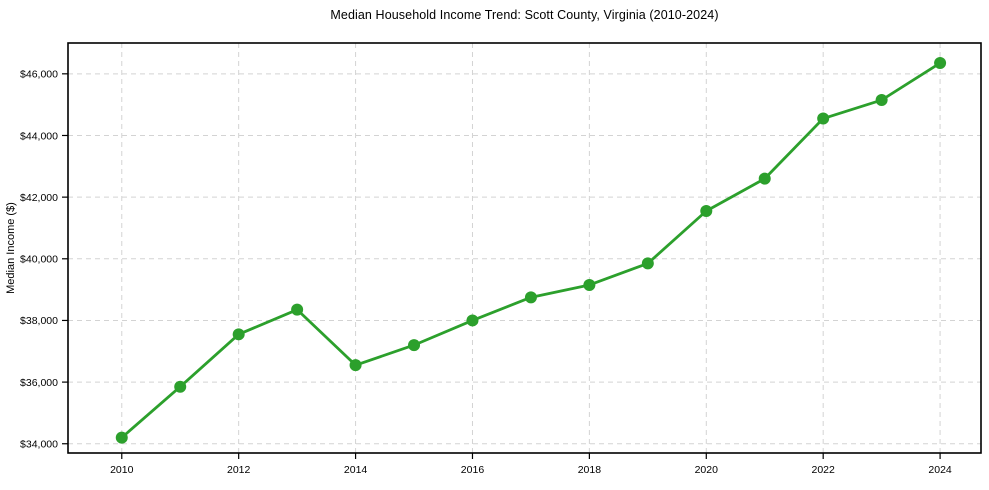 The height and width of the screenshot is (490, 989). What do you see at coordinates (881, 100) in the screenshot?
I see `data-point-marker-2023` at bounding box center [881, 100].